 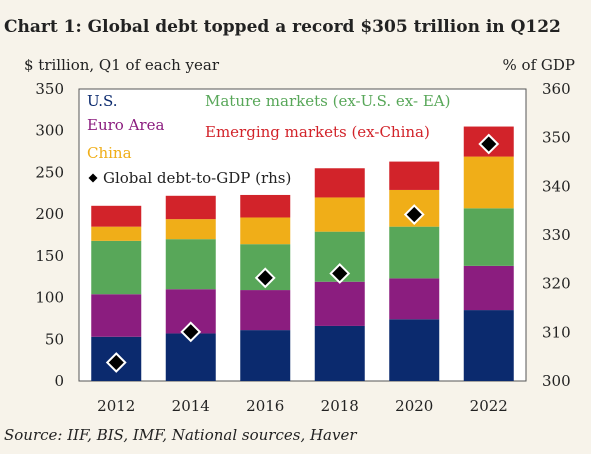 I want to click on left-tick-label: 0, so click(x=59, y=381).